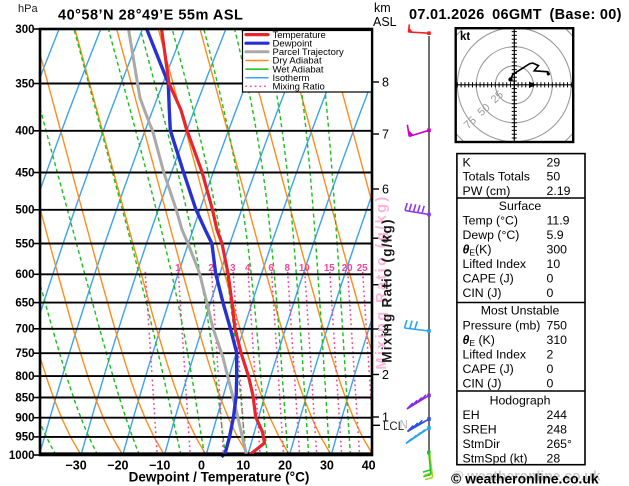 The height and width of the screenshot is (486, 629). What do you see at coordinates (24, 211) in the screenshot?
I see `svg-text: 500` at bounding box center [24, 211].